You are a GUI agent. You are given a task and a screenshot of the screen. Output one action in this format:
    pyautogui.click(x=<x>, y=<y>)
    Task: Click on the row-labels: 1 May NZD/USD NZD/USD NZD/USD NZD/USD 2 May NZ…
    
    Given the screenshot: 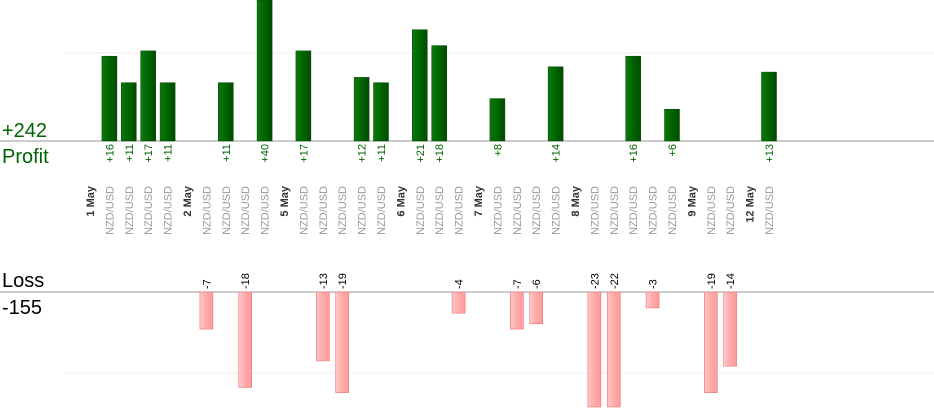 What is the action you would take?
    pyautogui.click(x=430, y=210)
    